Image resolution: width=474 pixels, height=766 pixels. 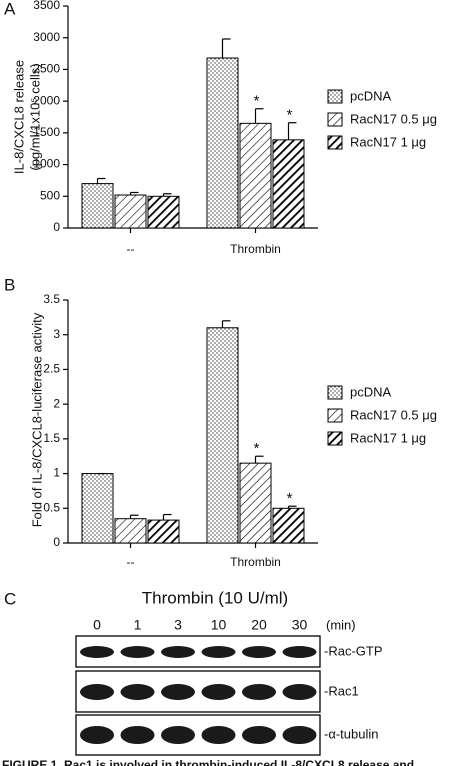 I want to click on blot-row-label: -α-tubulin, so click(x=351, y=733).